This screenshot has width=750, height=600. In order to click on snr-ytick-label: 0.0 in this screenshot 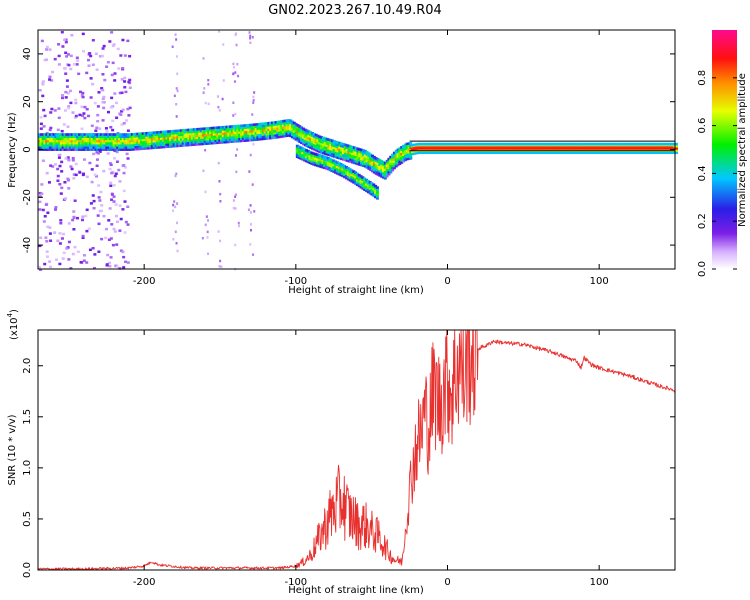, I will do `click(27, 570)`.